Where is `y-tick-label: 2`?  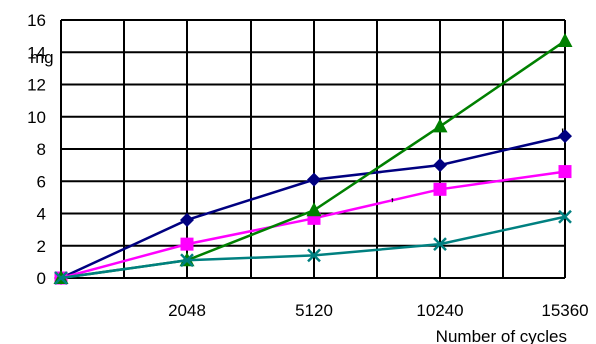 y-tick-label: 2 is located at coordinates (41, 246).